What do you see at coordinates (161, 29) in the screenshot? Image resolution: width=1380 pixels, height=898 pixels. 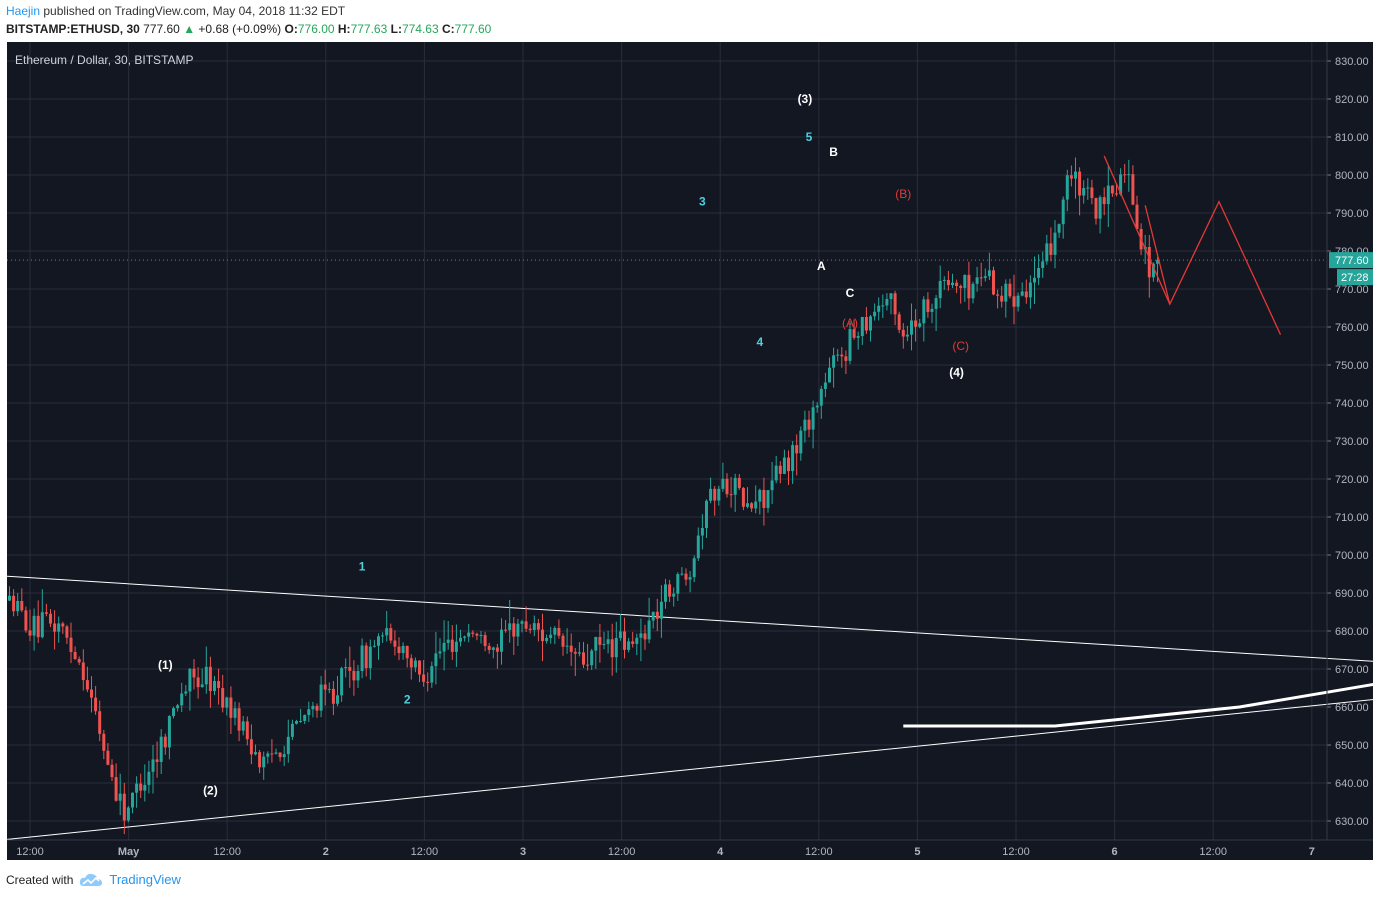 I see `last-price: 777.60` at bounding box center [161, 29].